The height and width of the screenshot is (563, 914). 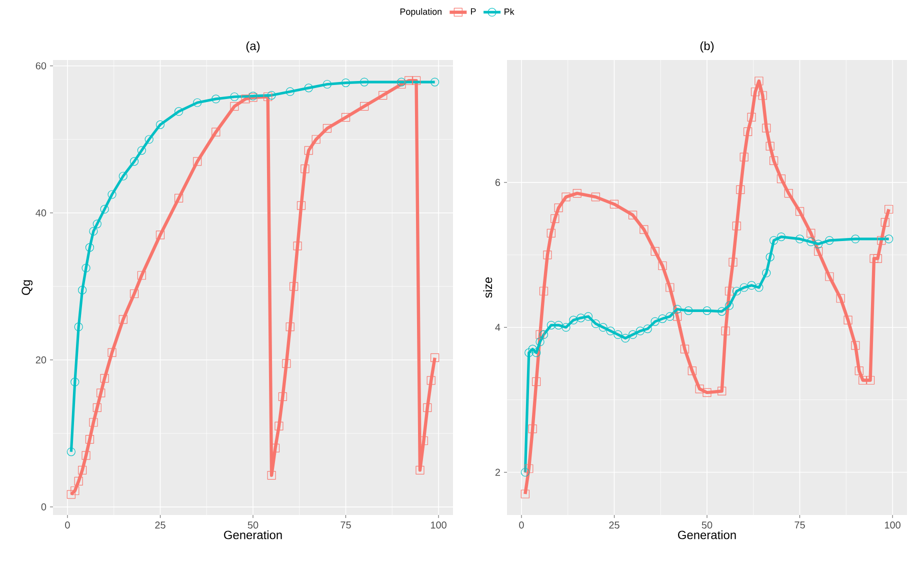 I want to click on y-tick-label: 2, so click(x=497, y=472).